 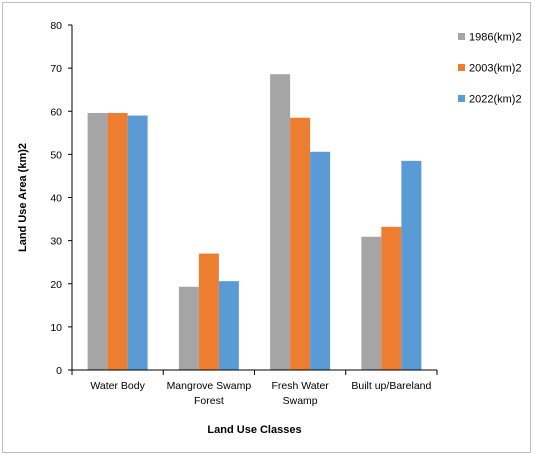 I want to click on y-tick-label: 10, so click(x=56, y=328).